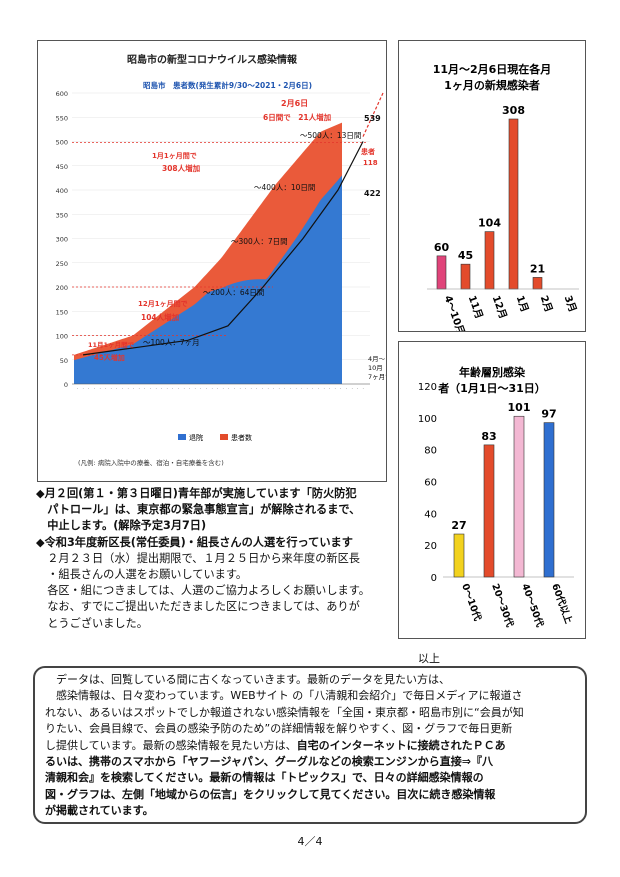  Describe the element at coordinates (121, 526) in the screenshot. I see `notice-item1-line3: 中止します。(解除予定3月7日)` at that location.